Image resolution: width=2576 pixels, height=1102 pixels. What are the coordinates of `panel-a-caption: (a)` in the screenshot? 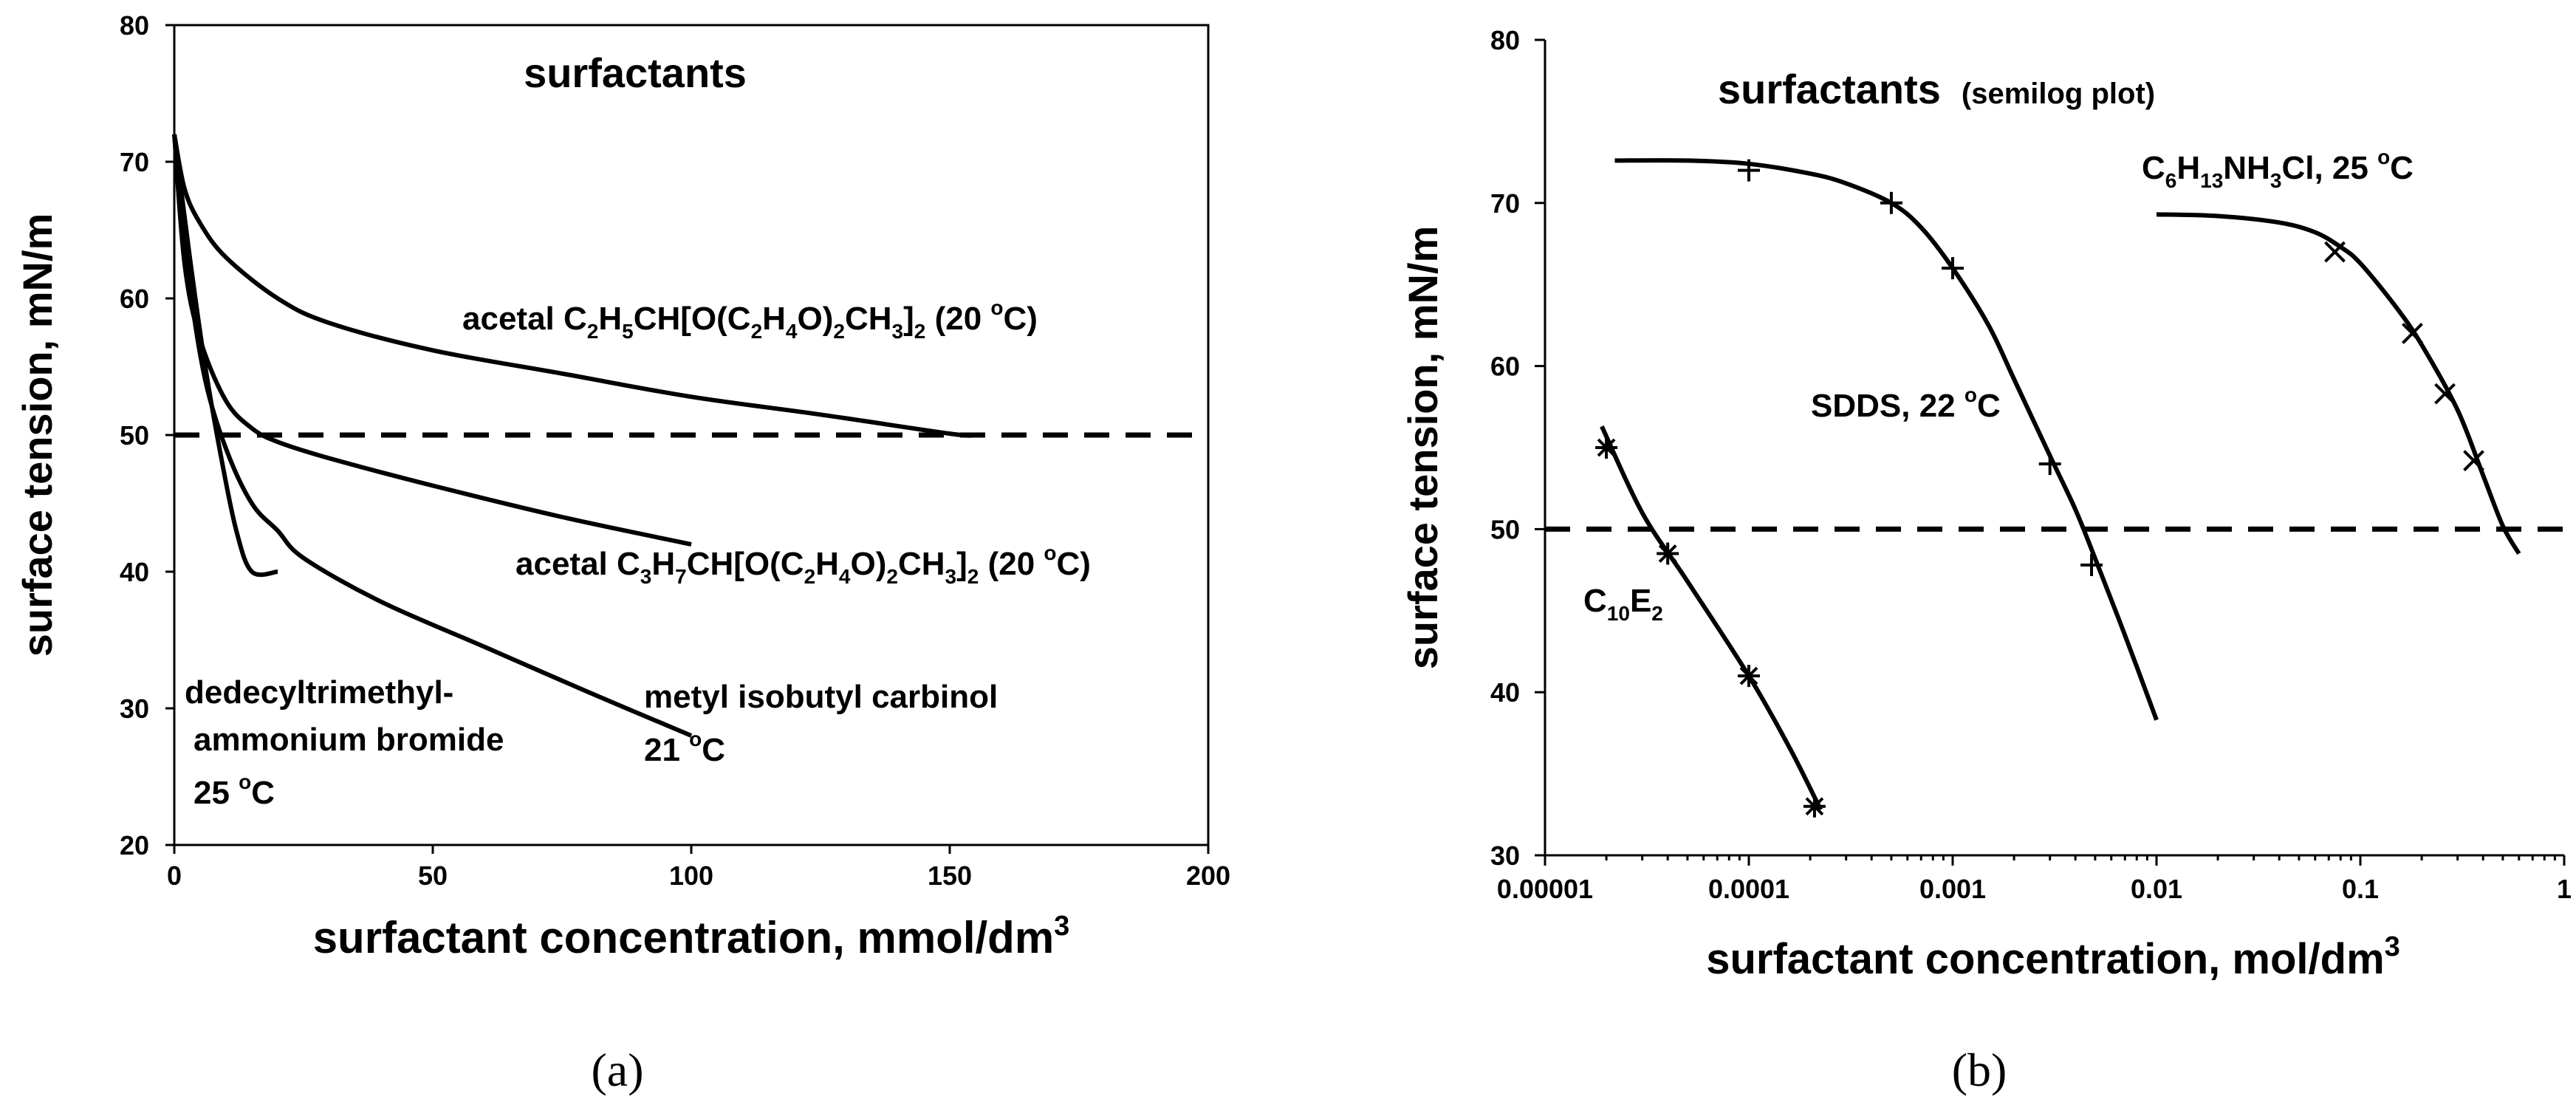 It's located at (617, 1070).